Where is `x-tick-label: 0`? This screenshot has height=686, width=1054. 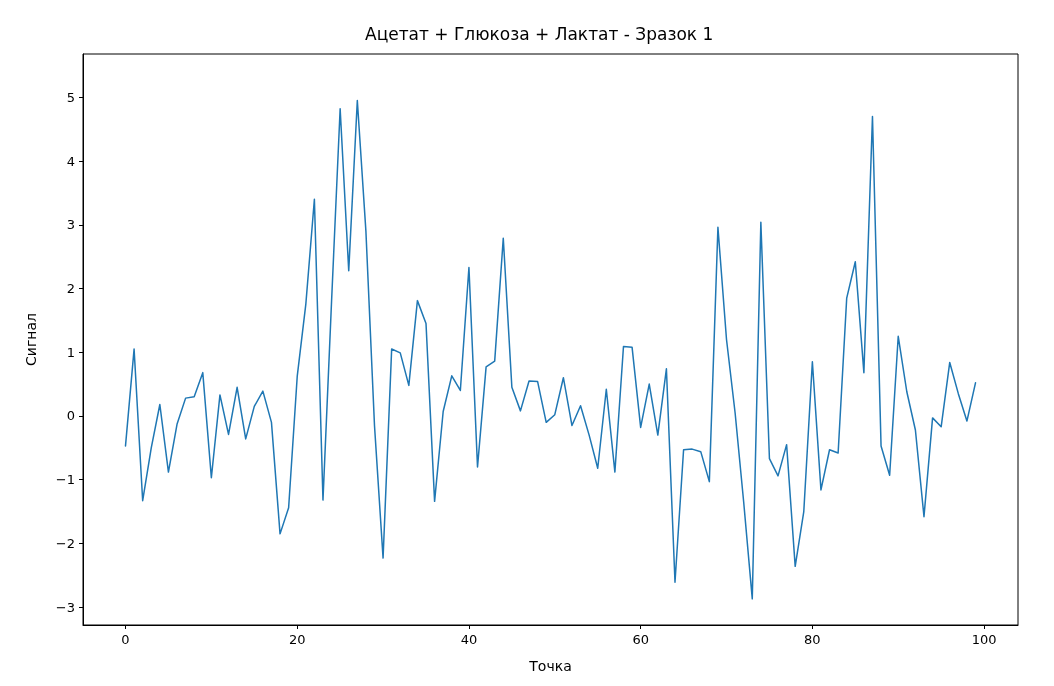 x-tick-label: 0 is located at coordinates (125, 639).